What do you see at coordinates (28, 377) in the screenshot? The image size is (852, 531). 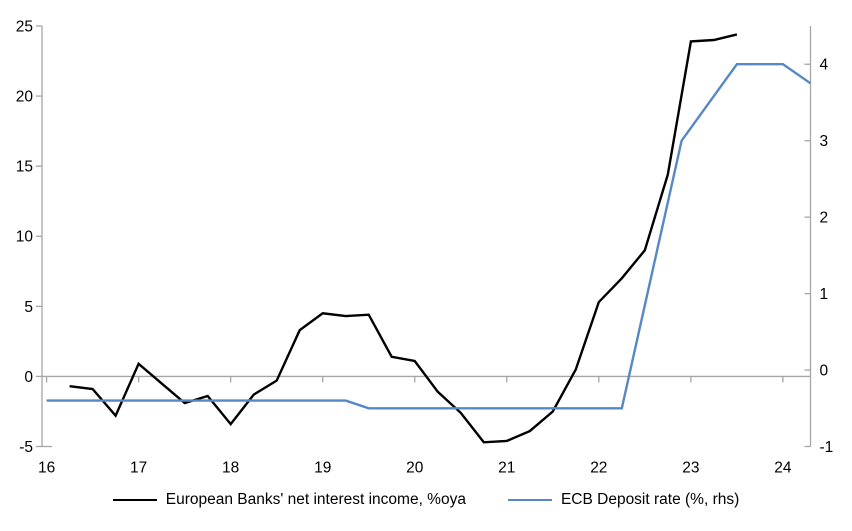 I see `left-y-tick-label: 0` at bounding box center [28, 377].